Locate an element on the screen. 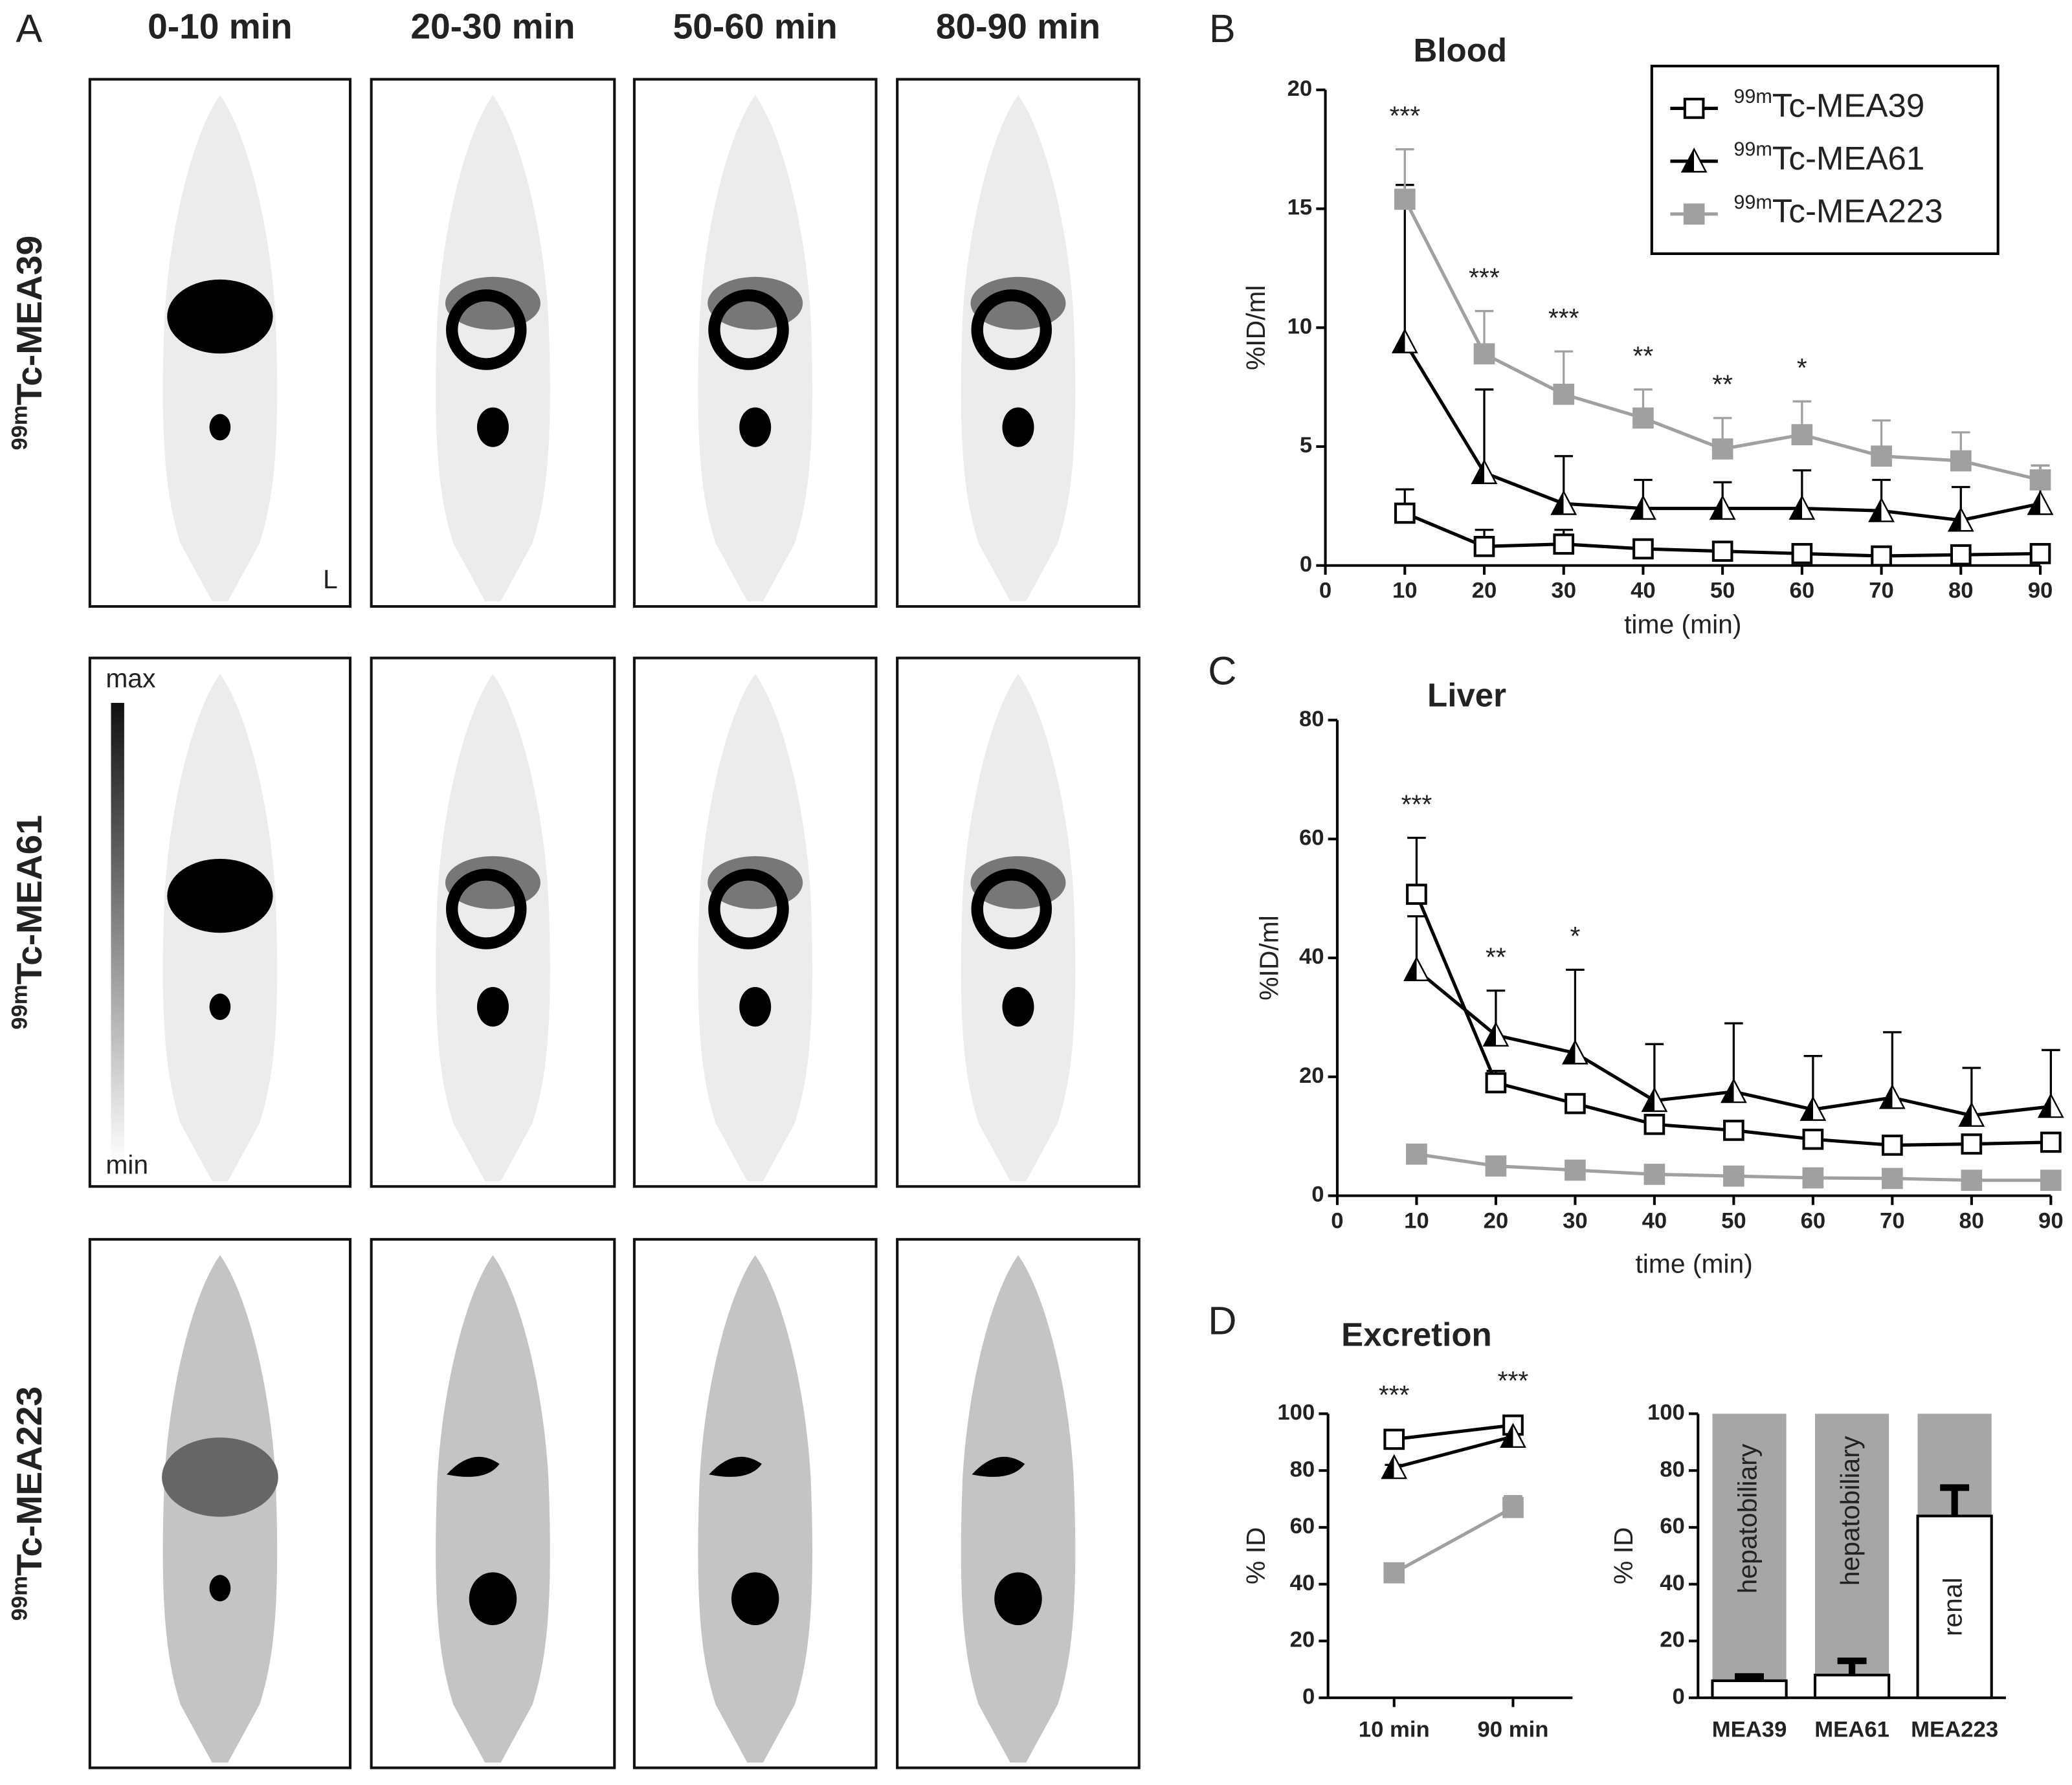  row-label: 99mTc-MEA39 is located at coordinates (28, 343).